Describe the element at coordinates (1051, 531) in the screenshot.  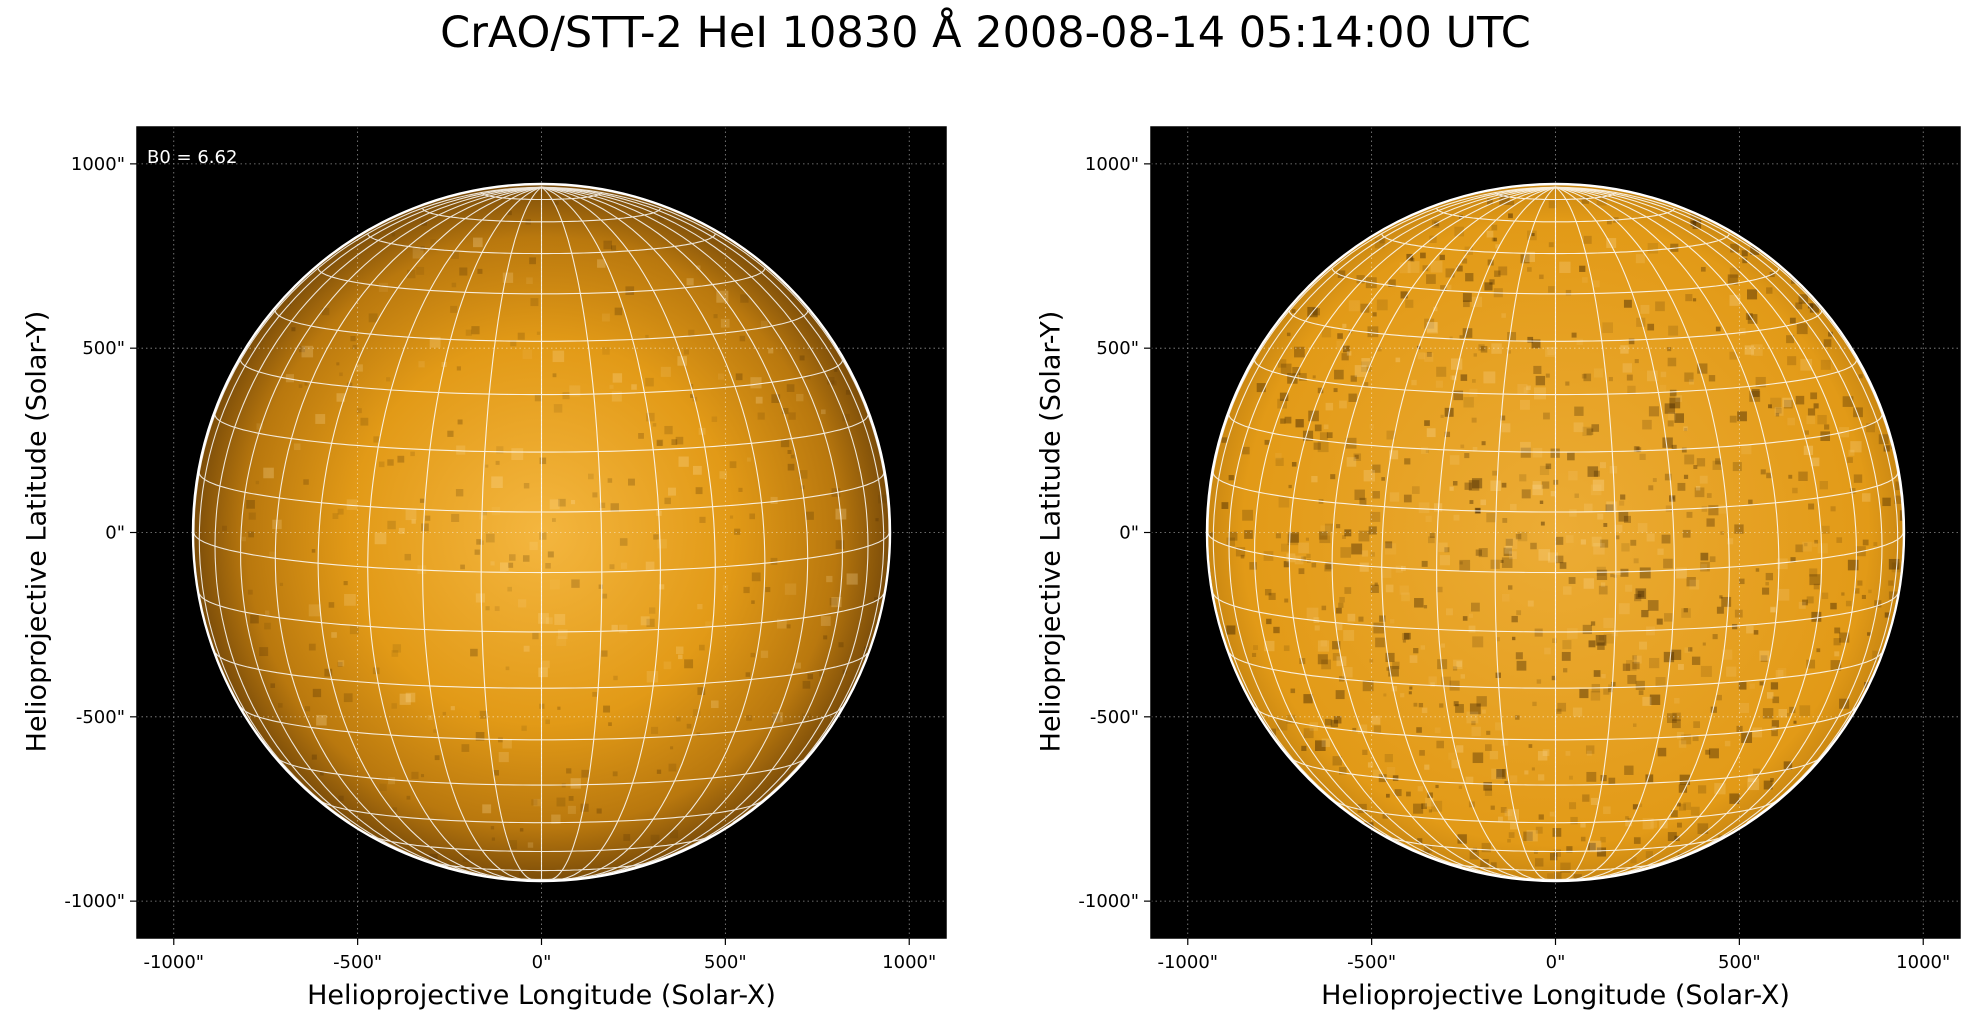
I see `right-y-axis-label: Helioprojective Latitude (Solar-Y)` at that location.